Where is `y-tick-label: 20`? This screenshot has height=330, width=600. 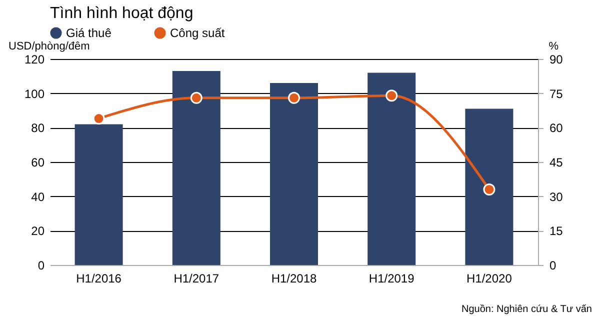 y-tick-label: 20 is located at coordinates (38, 231).